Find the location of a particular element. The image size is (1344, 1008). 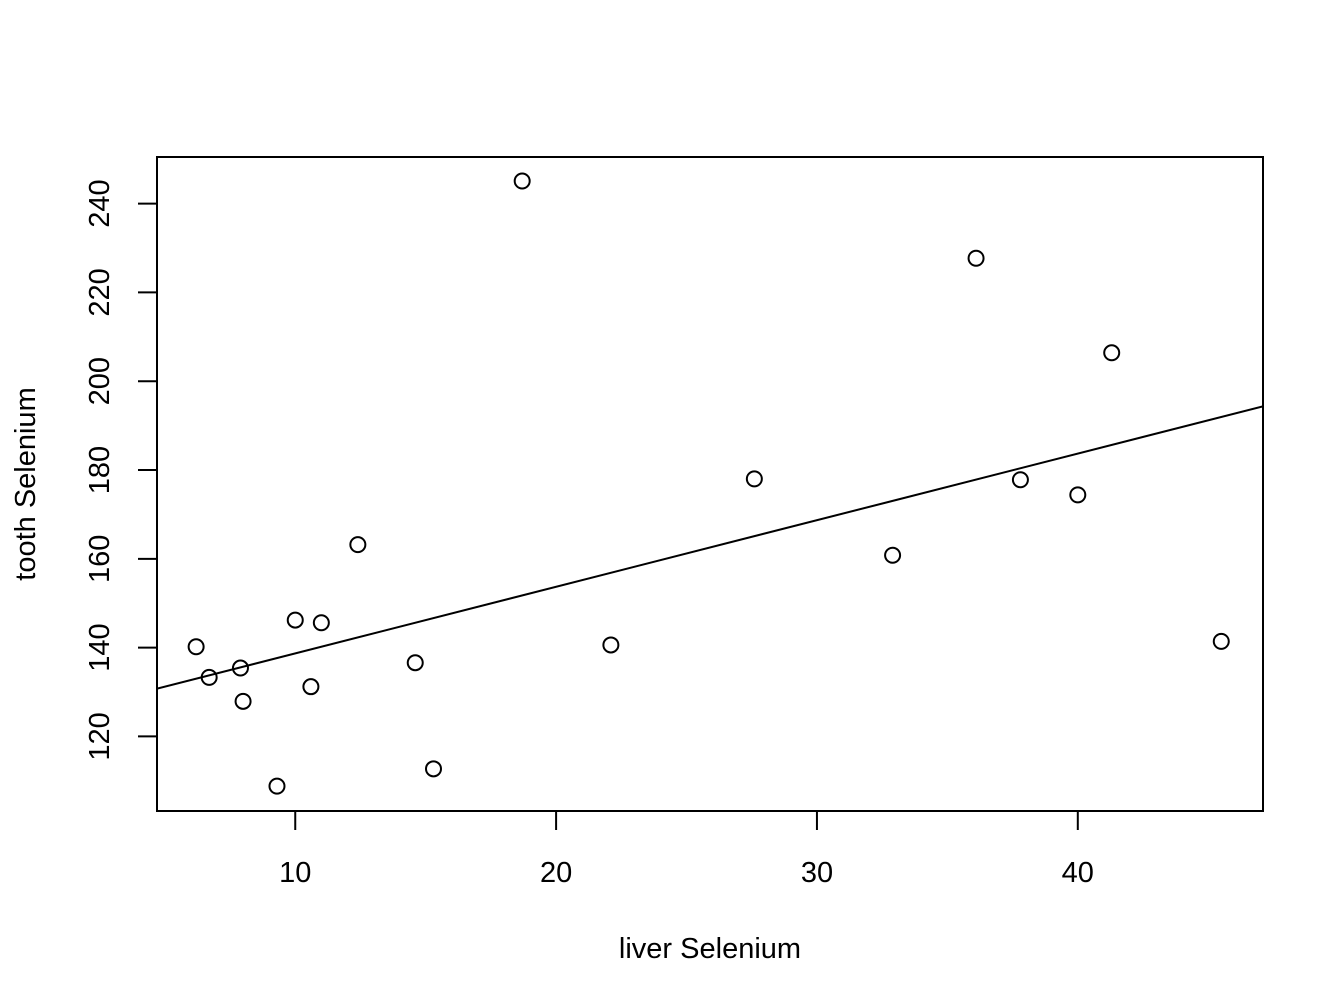

x-tick-label: 40 is located at coordinates (1078, 873).